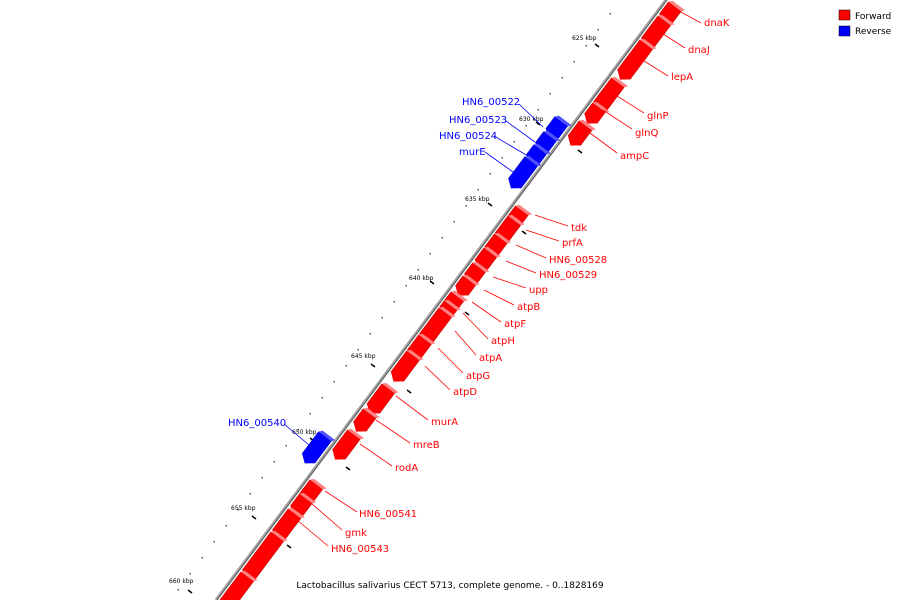 This screenshot has height=600, width=900. Describe the element at coordinates (444, 422) in the screenshot. I see `gene-label-murA: murA` at that location.